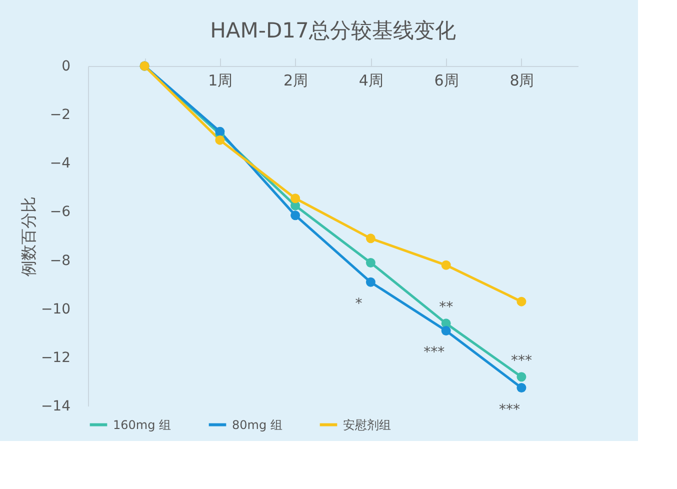 Image resolution: width=677 pixels, height=489 pixels. Describe the element at coordinates (60, 164) in the screenshot. I see `y-tick-label: −4` at that location.